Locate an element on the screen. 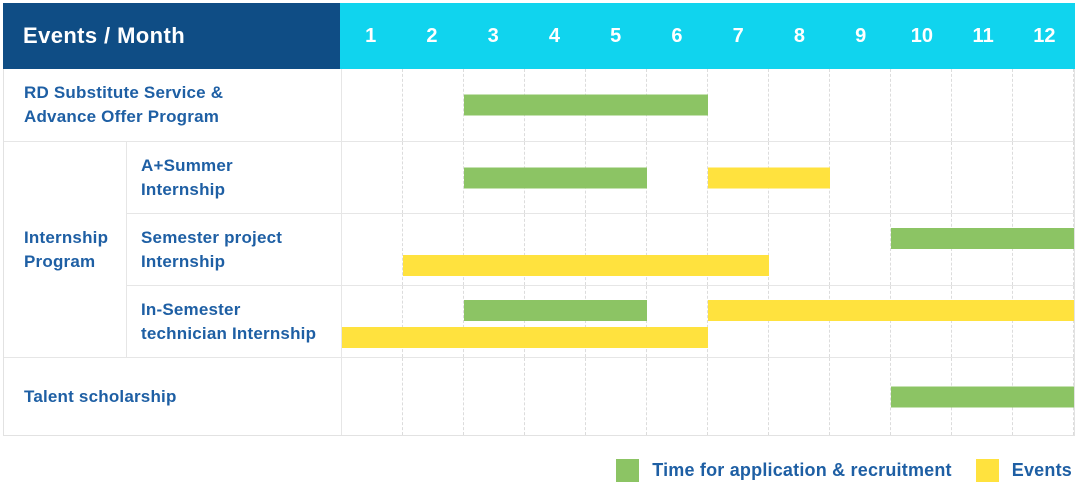  month-header-cell: 10 is located at coordinates (921, 35).